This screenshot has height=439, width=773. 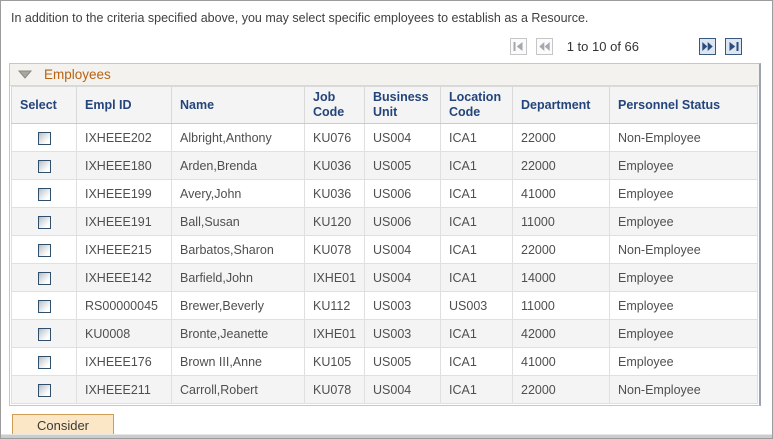 I want to click on previous-page-button, so click(x=544, y=46).